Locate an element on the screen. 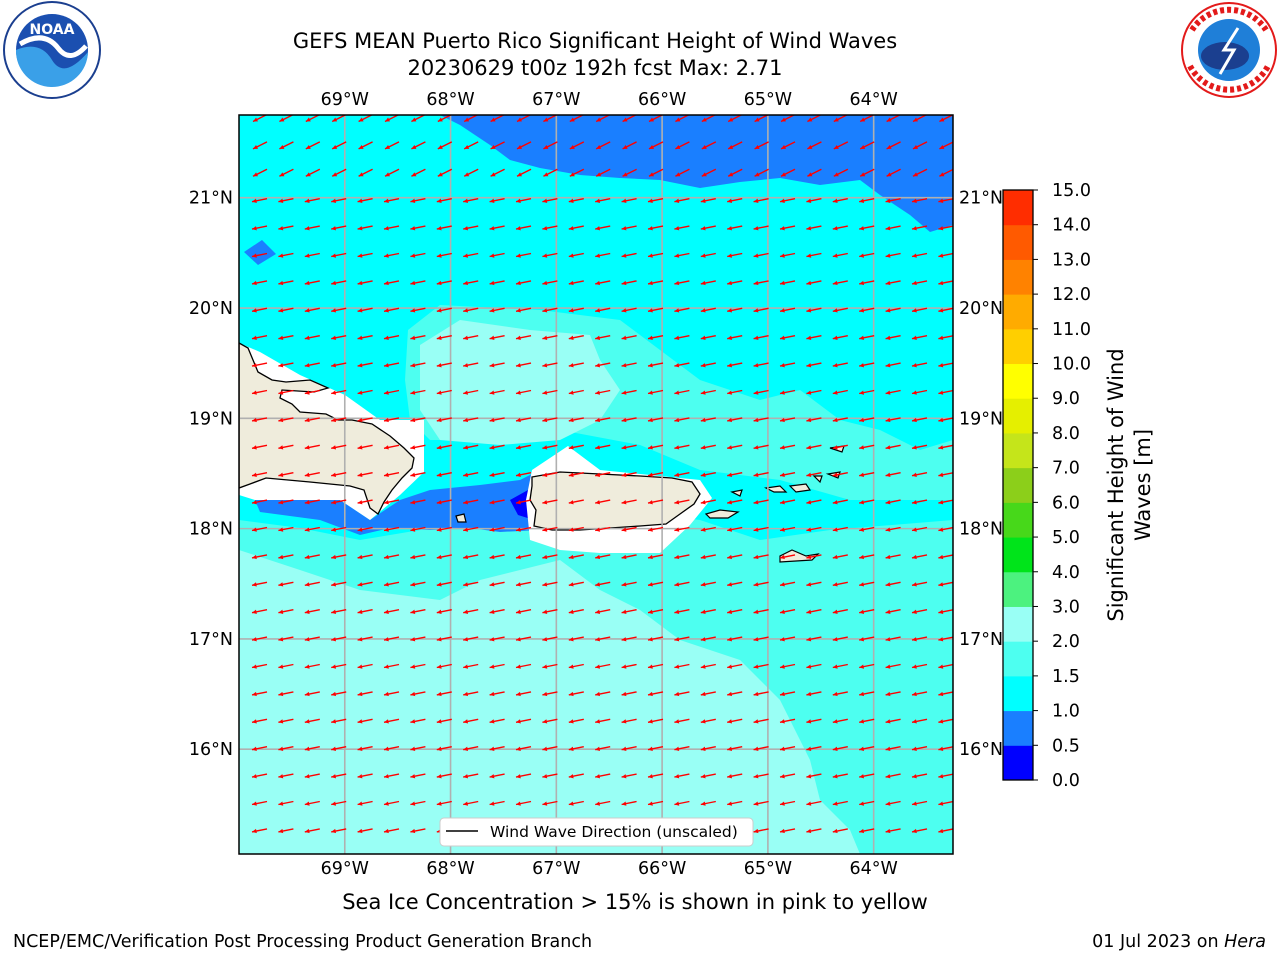 The width and height of the screenshot is (1280, 960). colorbar-tick-label: 9.0 is located at coordinates (1066, 399).